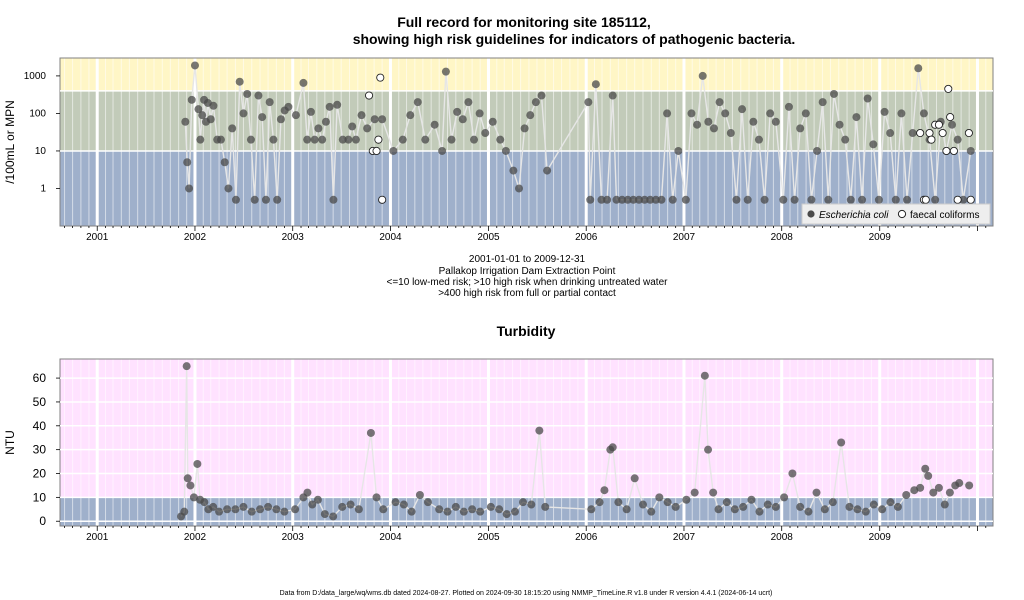 The height and width of the screenshot is (600, 1024). Describe the element at coordinates (782, 537) in the screenshot. I see `turbidity-x-tick-label: 2008` at that location.